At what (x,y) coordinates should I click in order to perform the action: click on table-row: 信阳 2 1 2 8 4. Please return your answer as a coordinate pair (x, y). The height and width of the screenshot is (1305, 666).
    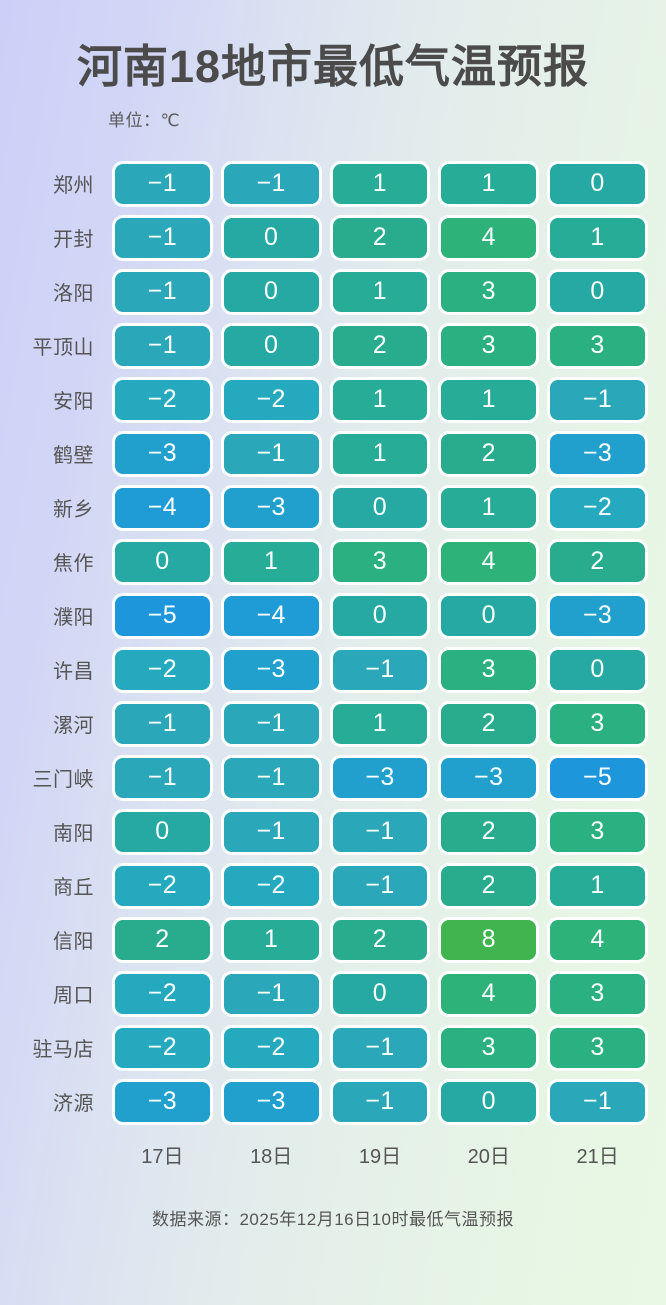
    Looking at the image, I should click on (333, 940).